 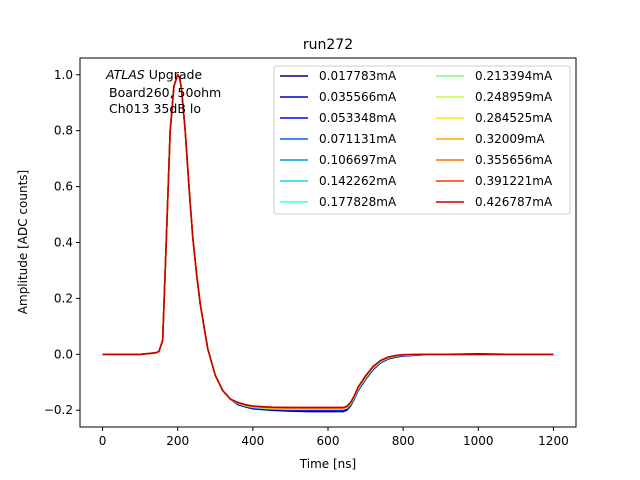 What do you see at coordinates (403, 441) in the screenshot?
I see `x-tick-label: 800` at bounding box center [403, 441].